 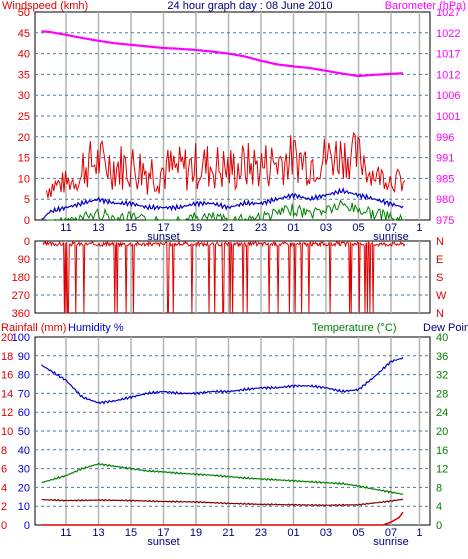 I want to click on humidity-line, so click(x=222, y=380).